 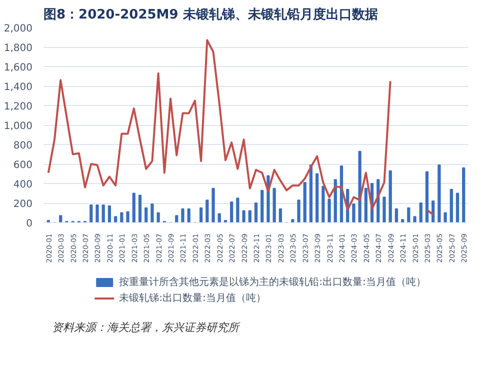 I want to click on y-tick-label: 400, so click(x=23, y=185).